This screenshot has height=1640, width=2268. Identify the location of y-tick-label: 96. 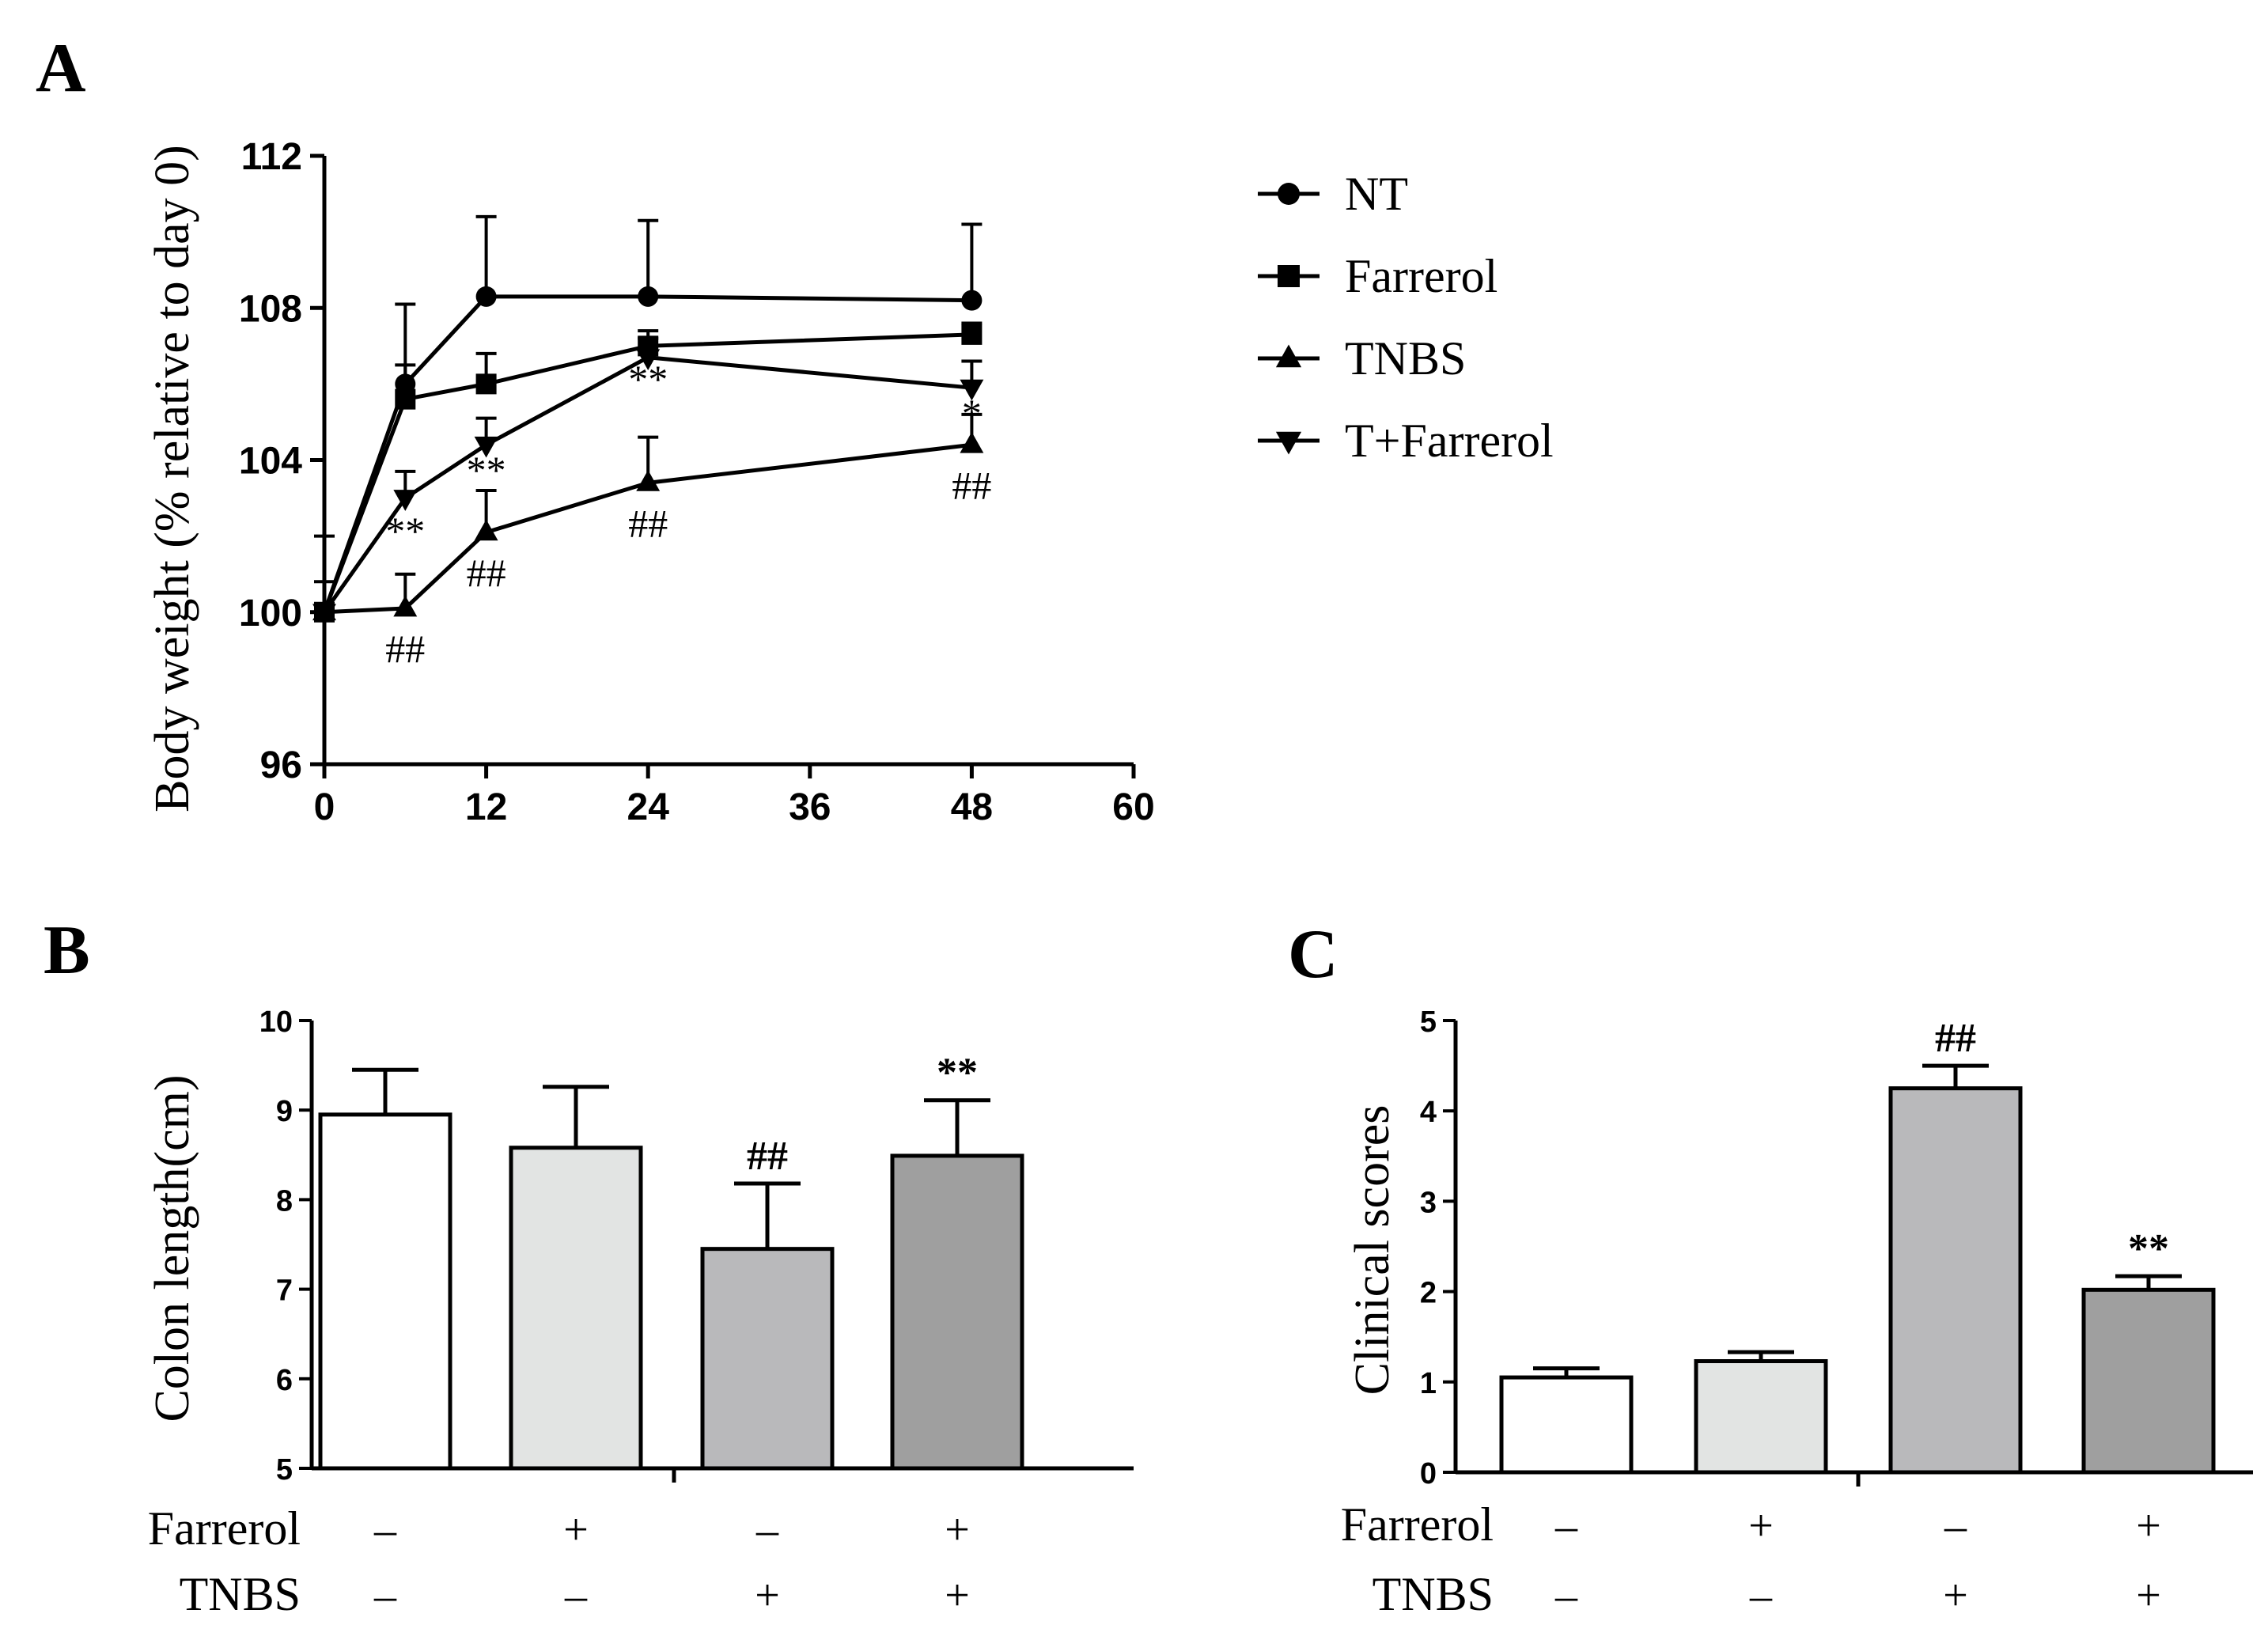
(281, 765).